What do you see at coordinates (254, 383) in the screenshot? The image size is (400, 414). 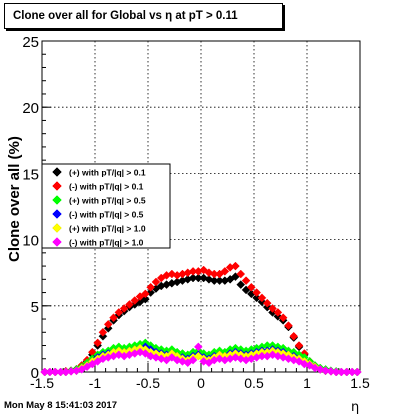 I see `x-tick-label: 0.5` at bounding box center [254, 383].